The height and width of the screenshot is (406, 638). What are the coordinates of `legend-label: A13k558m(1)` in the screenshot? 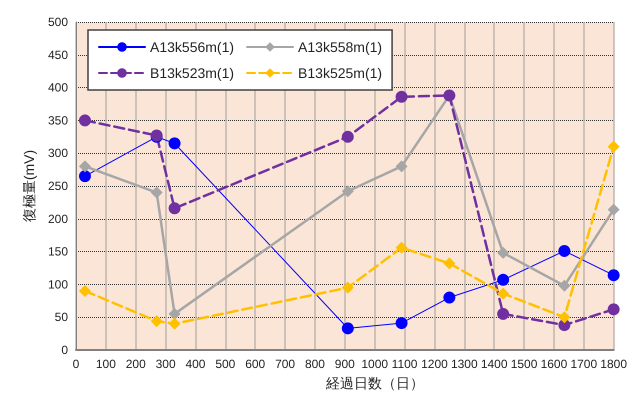 It's located at (340, 47).